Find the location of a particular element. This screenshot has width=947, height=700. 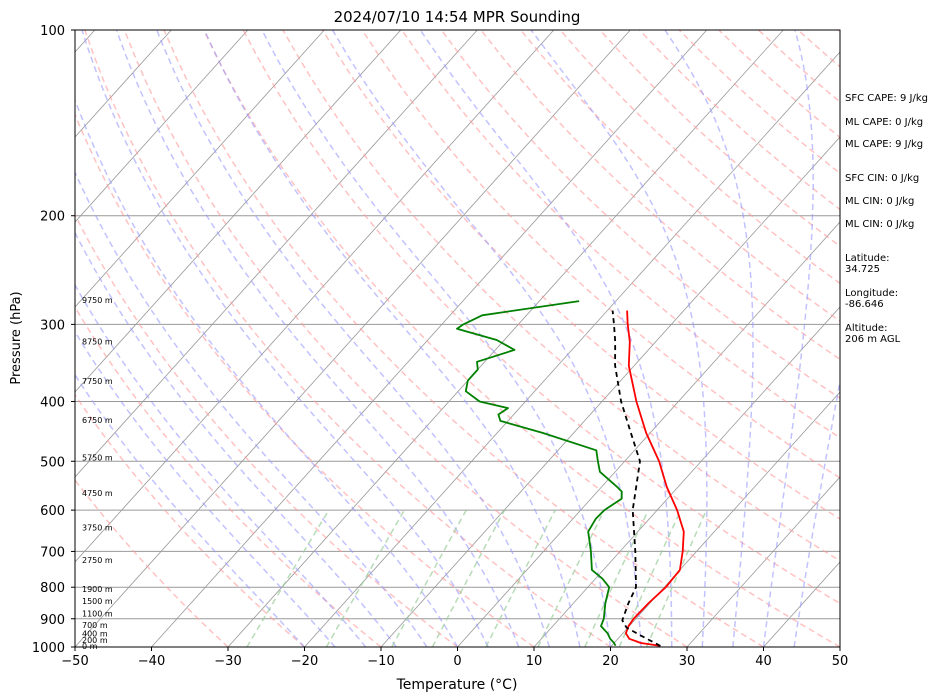

dewpoint-profile-line is located at coordinates (539, 473).